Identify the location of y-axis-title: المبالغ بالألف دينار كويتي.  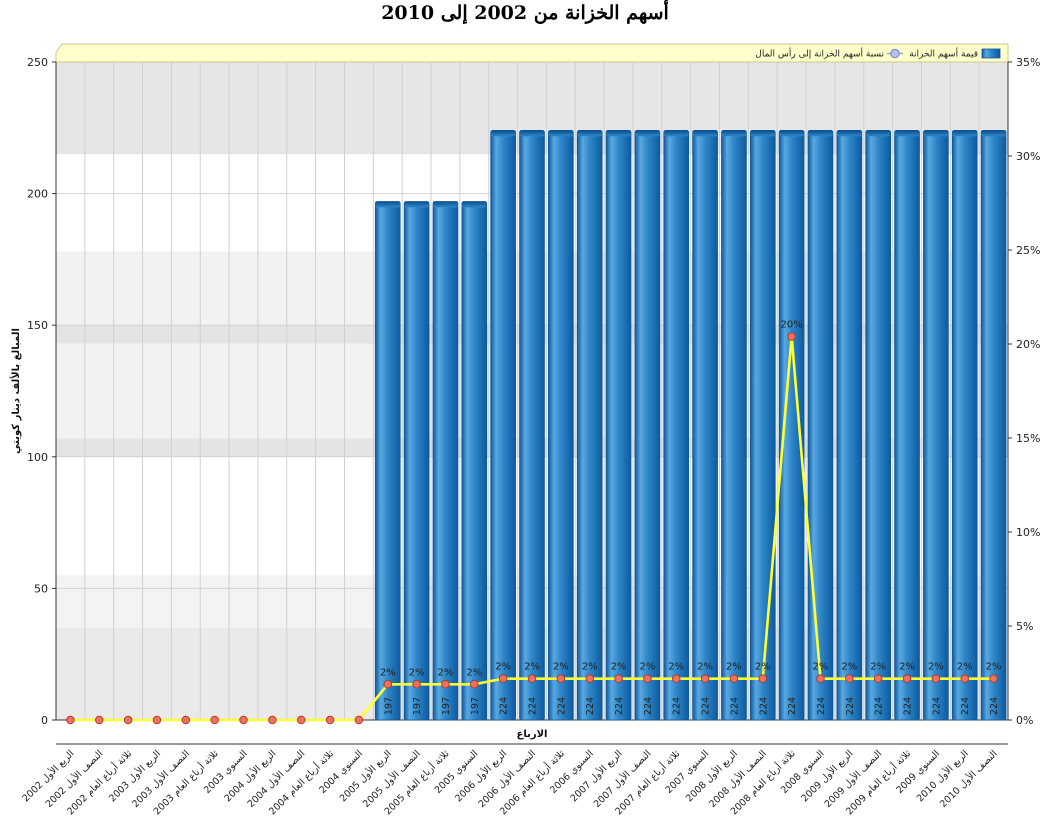
(15, 391).